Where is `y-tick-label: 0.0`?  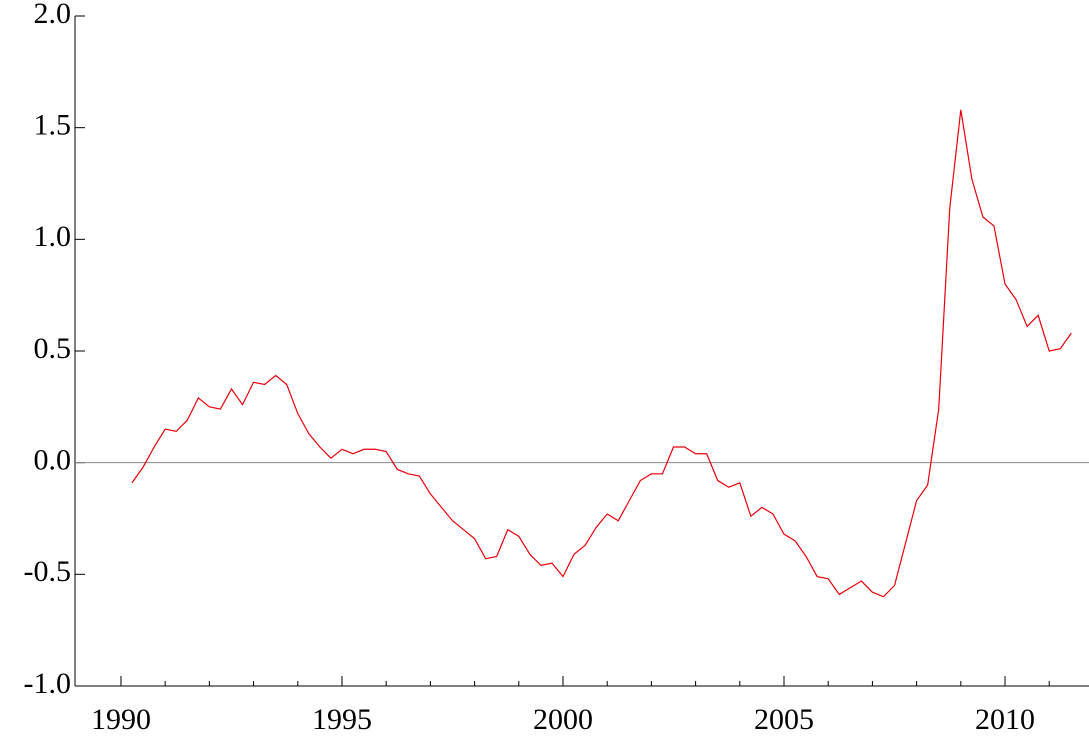
y-tick-label: 0.0 is located at coordinates (53, 460).